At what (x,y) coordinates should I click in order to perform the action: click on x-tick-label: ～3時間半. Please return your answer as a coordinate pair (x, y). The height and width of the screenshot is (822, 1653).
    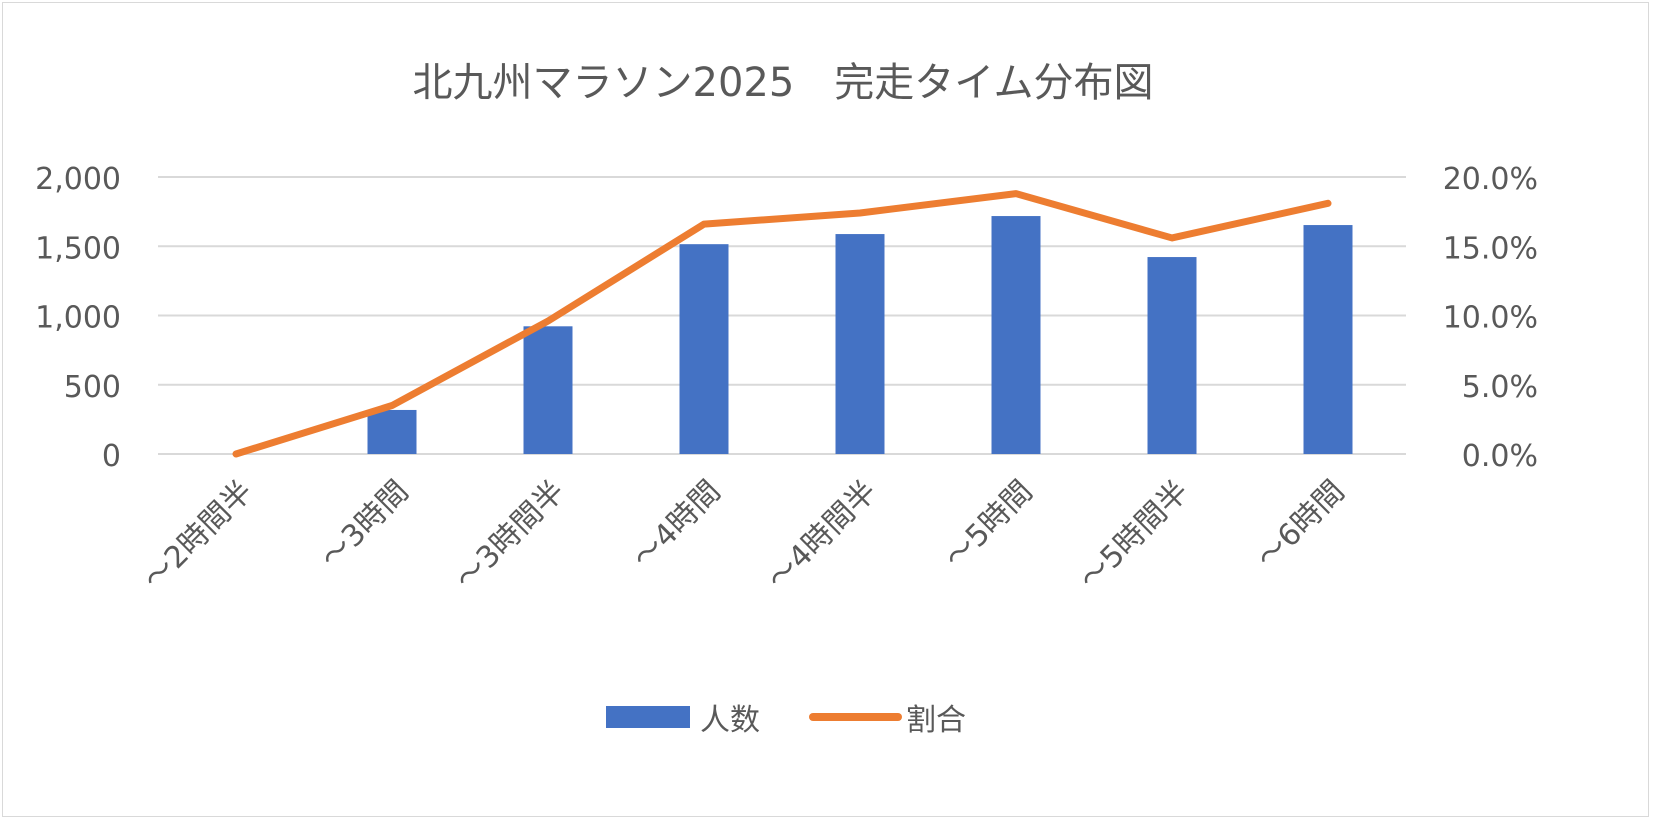
    Looking at the image, I should click on (510, 535).